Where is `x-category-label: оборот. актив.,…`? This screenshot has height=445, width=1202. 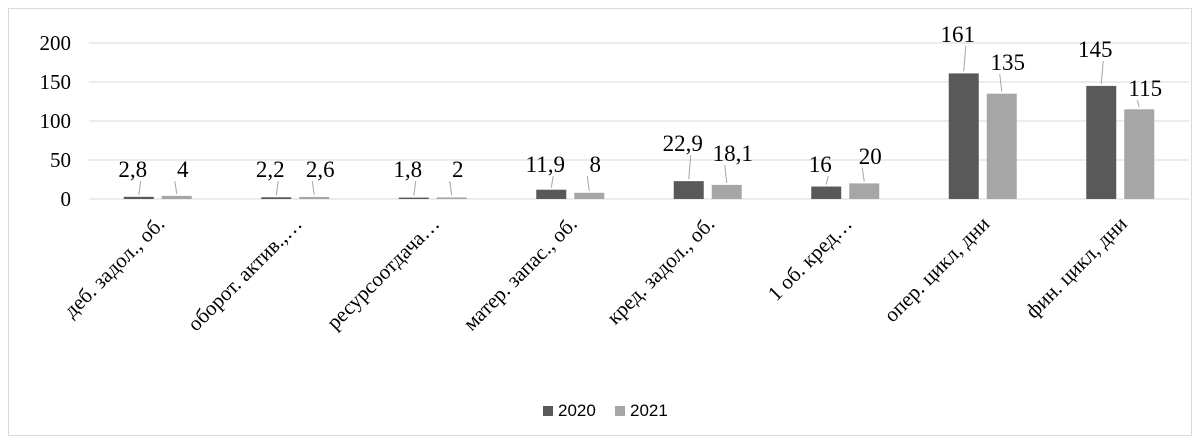
x-category-label: оборот. актив.,… is located at coordinates (245, 274).